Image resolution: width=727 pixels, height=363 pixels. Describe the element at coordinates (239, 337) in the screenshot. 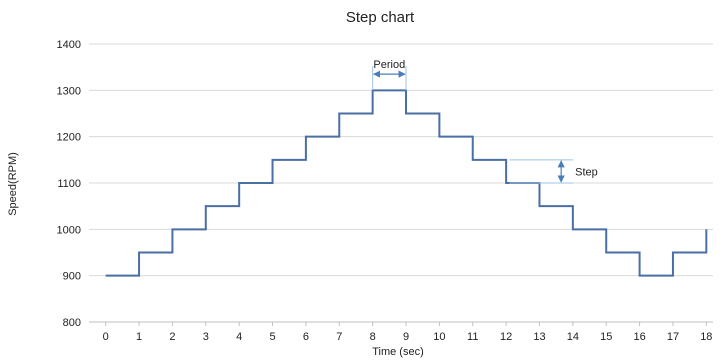

I see `x-tick-label: 4` at that location.